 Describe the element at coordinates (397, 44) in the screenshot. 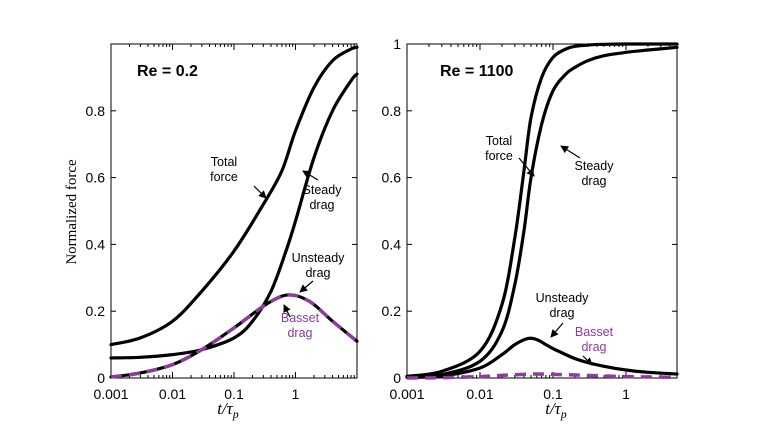

I see `y-tick-label: 1` at that location.